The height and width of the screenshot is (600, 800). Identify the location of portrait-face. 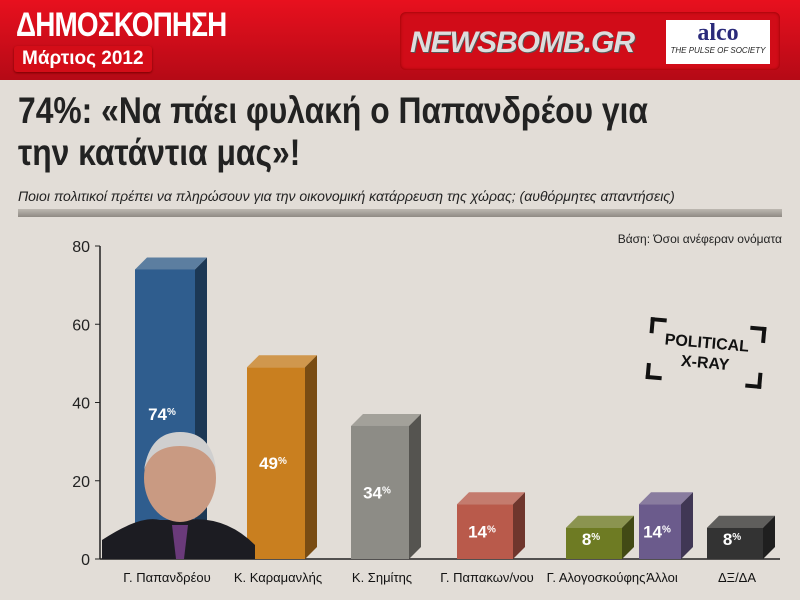
(180, 478).